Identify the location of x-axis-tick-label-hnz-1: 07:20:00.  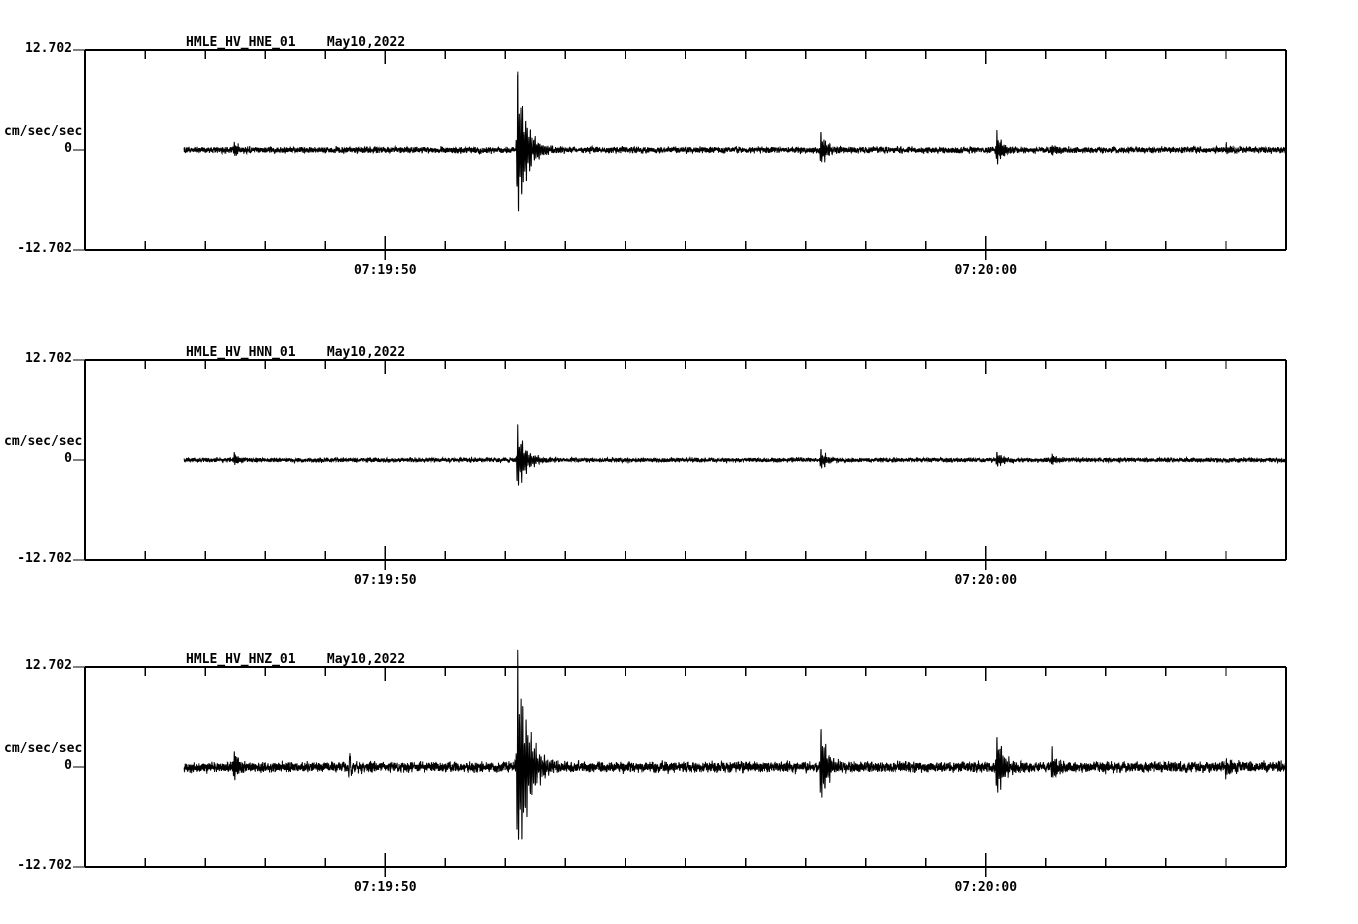
(986, 887).